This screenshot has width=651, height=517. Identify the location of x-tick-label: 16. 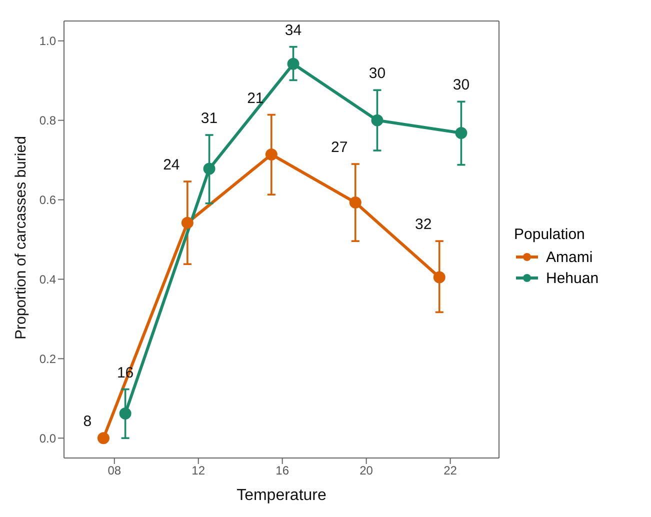
(283, 471).